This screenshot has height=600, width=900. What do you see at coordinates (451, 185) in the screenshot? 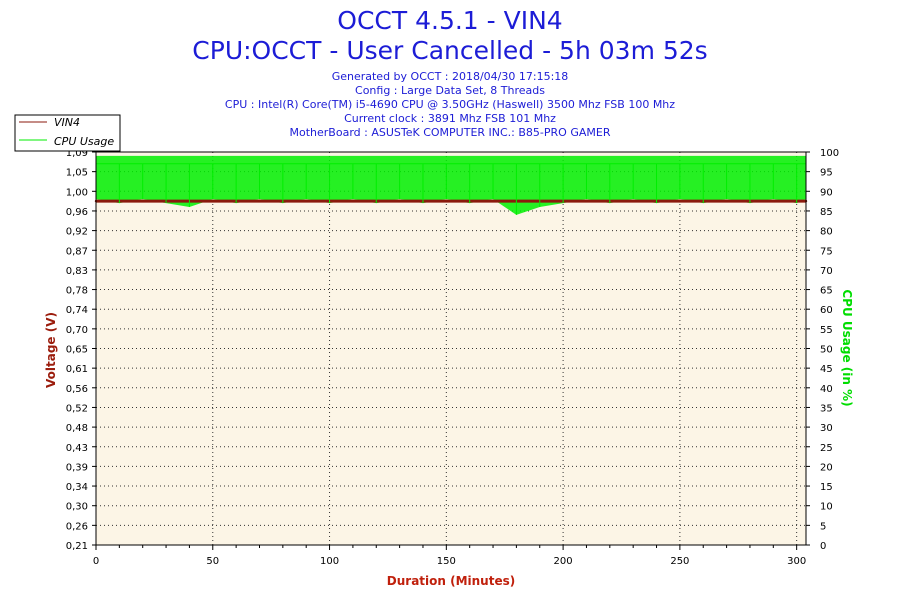
I see `series-layer` at bounding box center [451, 185].